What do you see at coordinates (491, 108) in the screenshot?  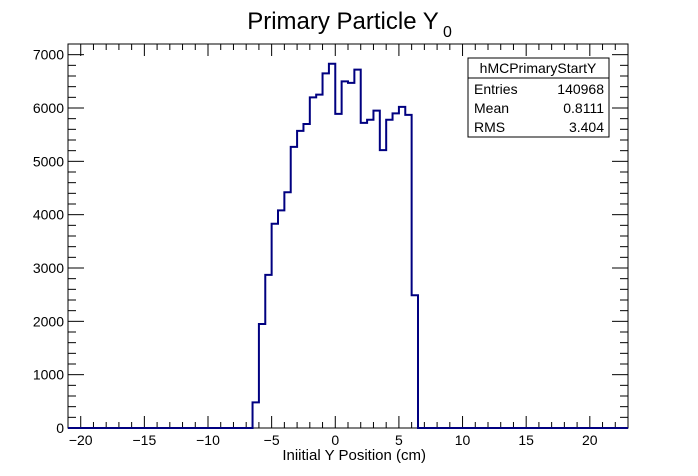 I see `stats-mean-label: Mean` at bounding box center [491, 108].